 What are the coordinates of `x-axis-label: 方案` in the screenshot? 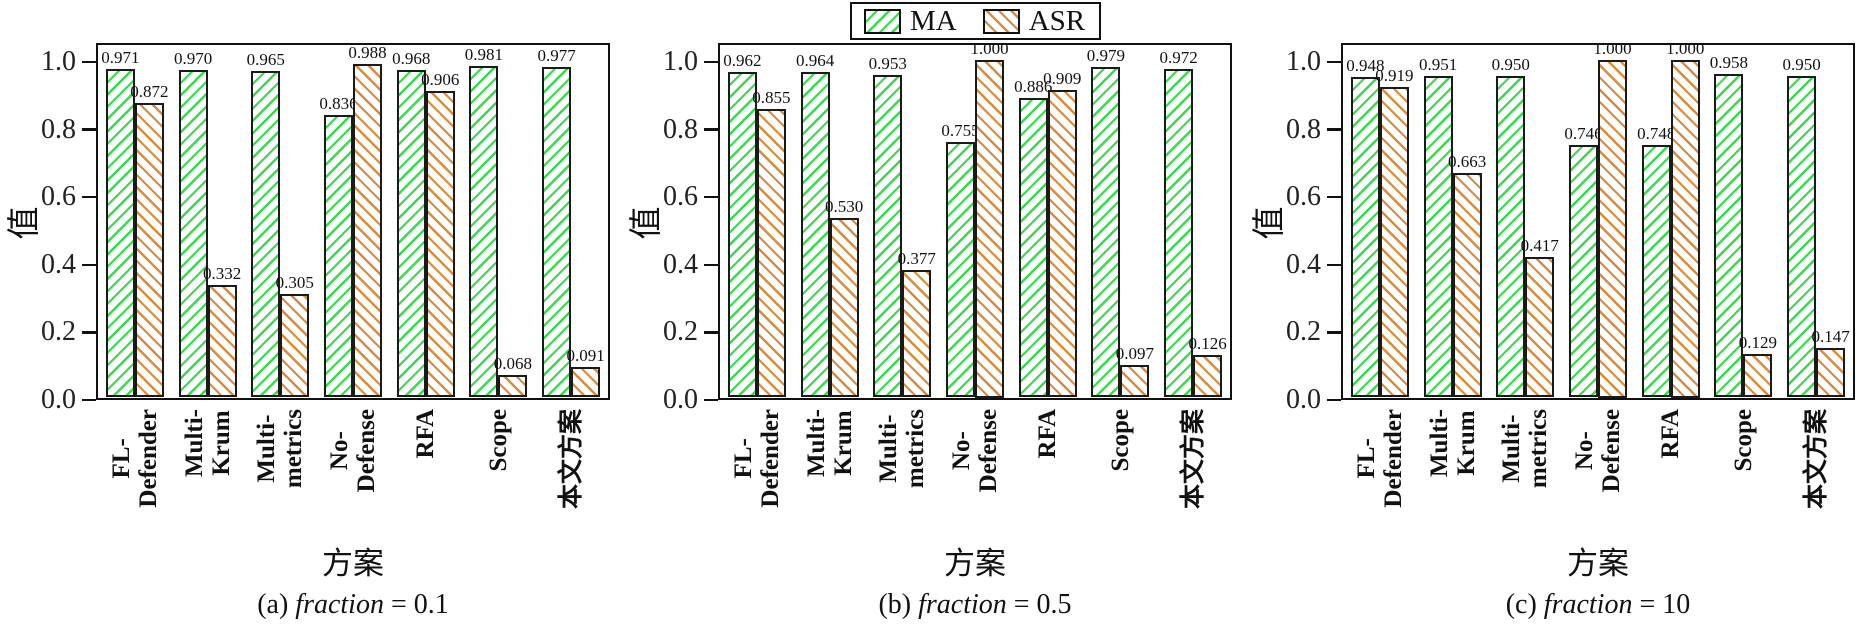 It's located at (353, 563).